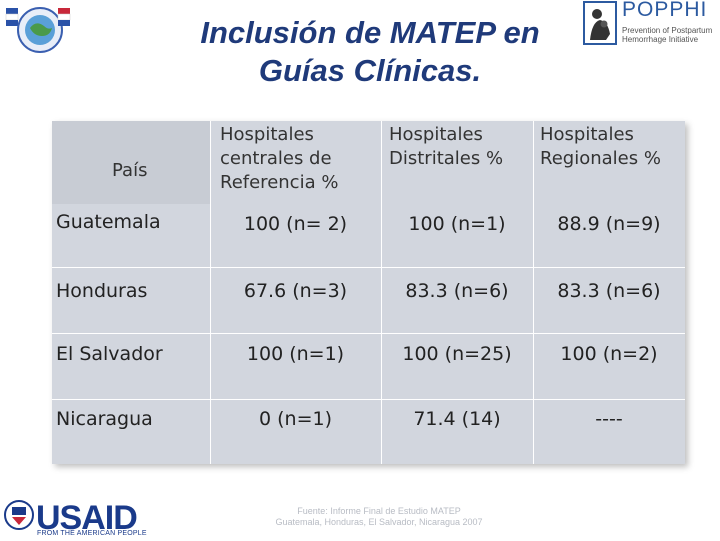  I want to click on country-cell: El Salvador, so click(109, 354).